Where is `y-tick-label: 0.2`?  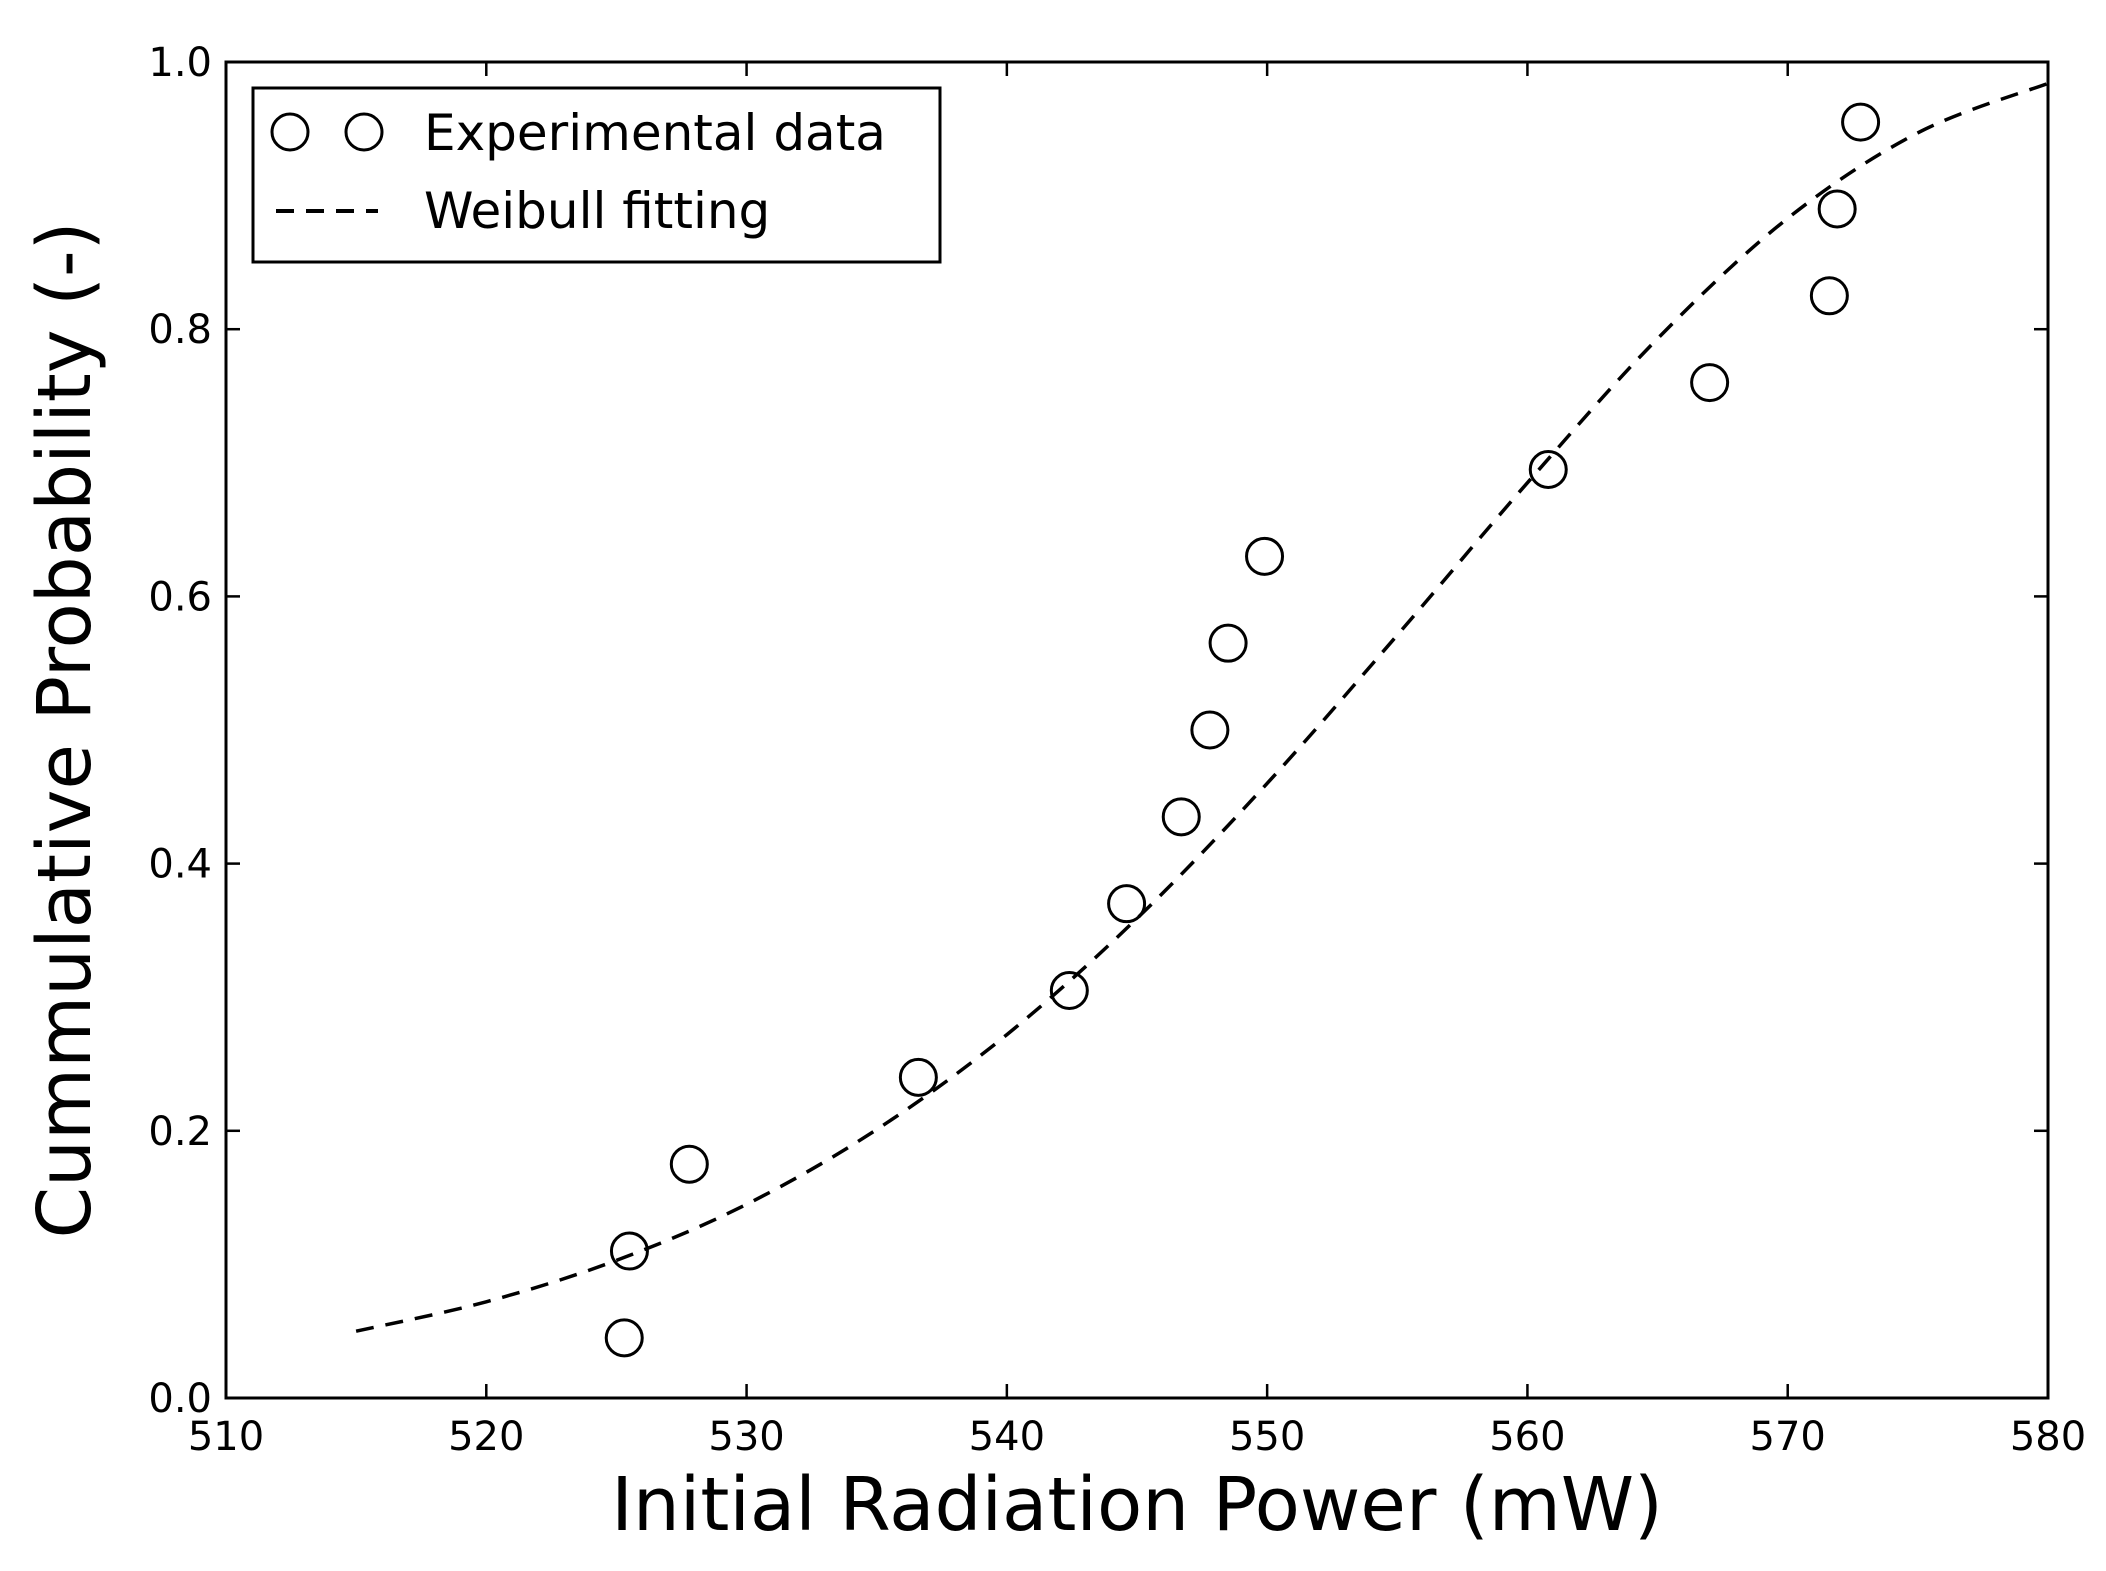
y-tick-label: 0.2 is located at coordinates (180, 1132).